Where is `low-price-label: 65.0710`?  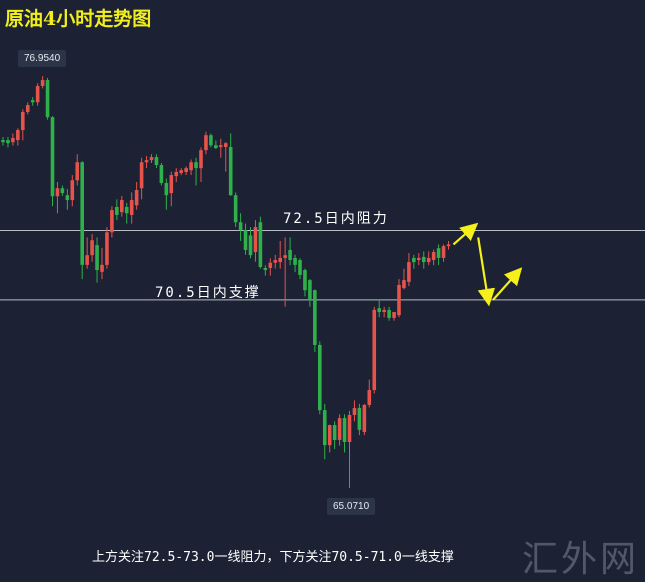
low-price-label: 65.0710 is located at coordinates (351, 506).